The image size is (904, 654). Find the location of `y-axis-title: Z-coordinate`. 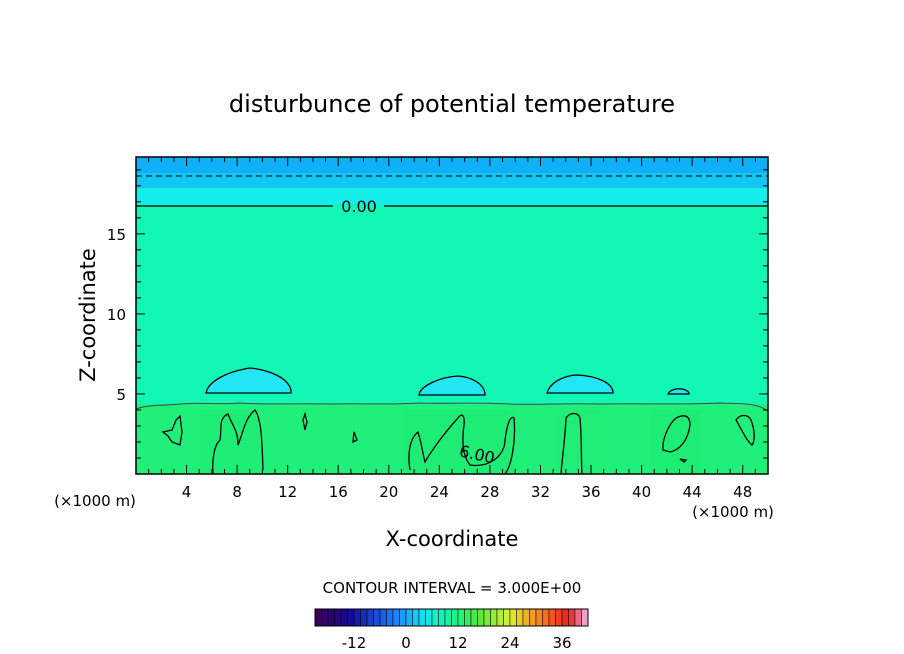

y-axis-title: Z-coordinate is located at coordinates (88, 315).